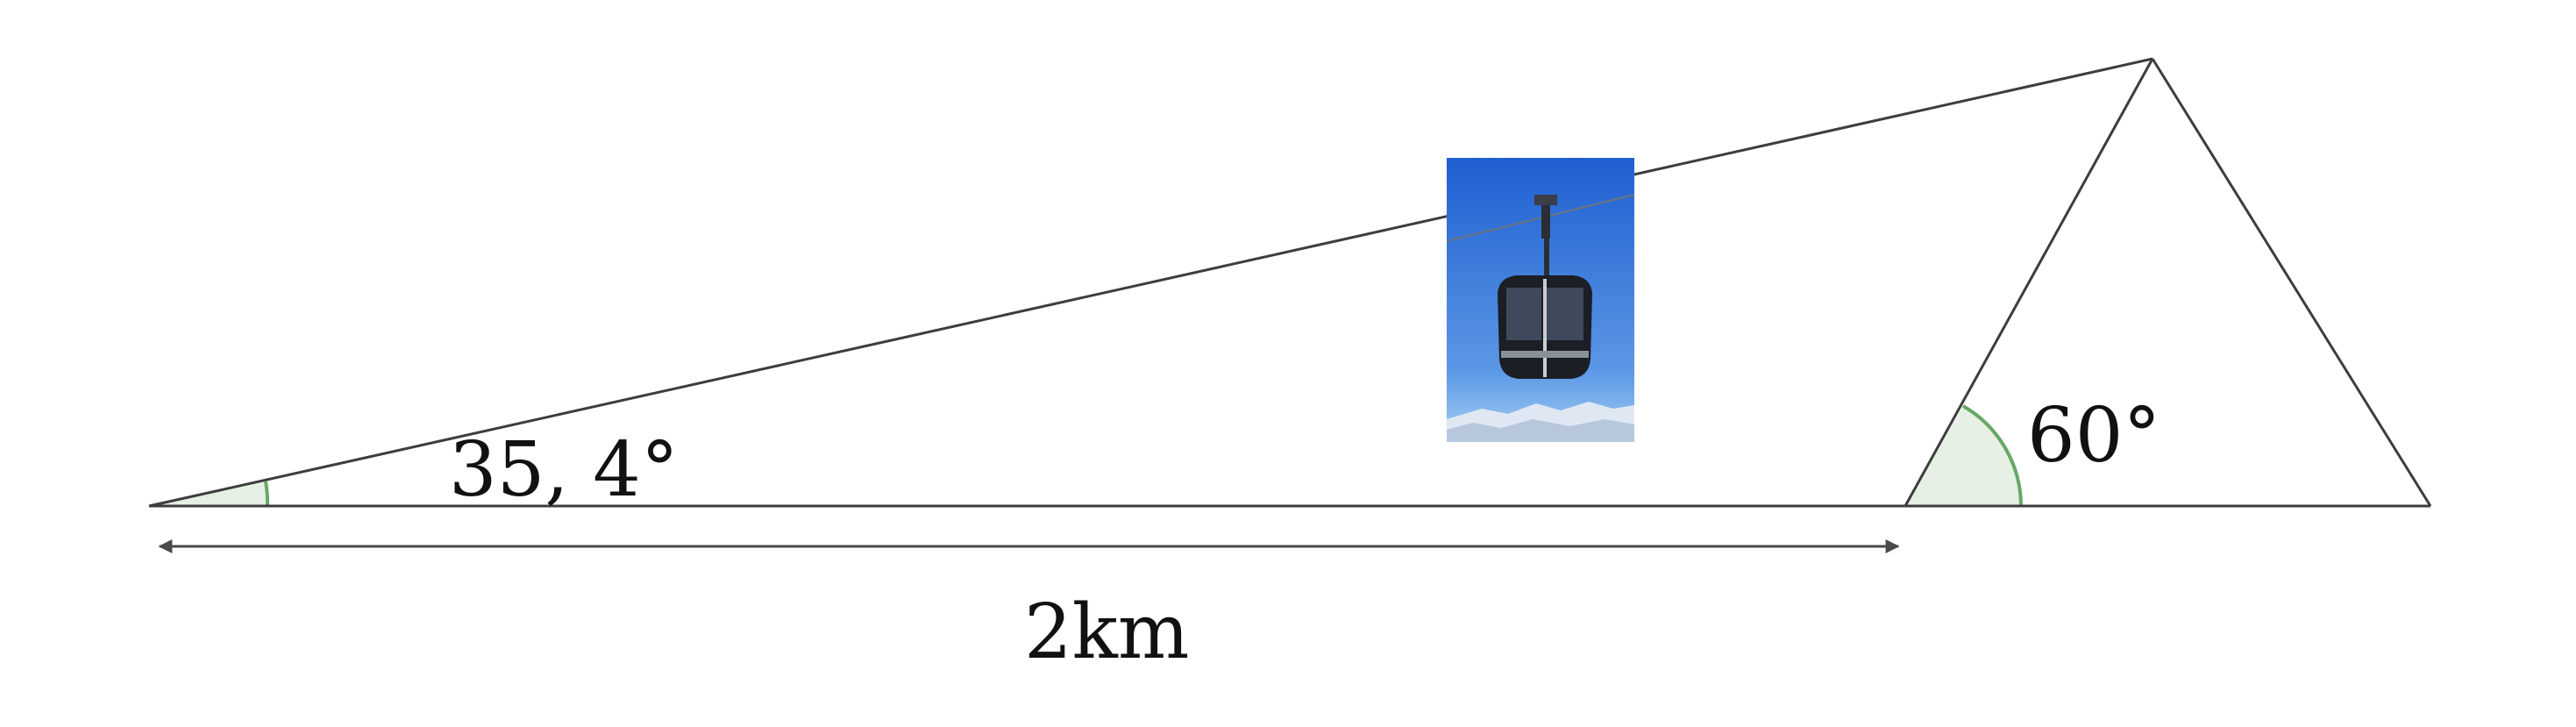  Describe the element at coordinates (2291, 282) in the screenshot. I see `side-right` at that location.